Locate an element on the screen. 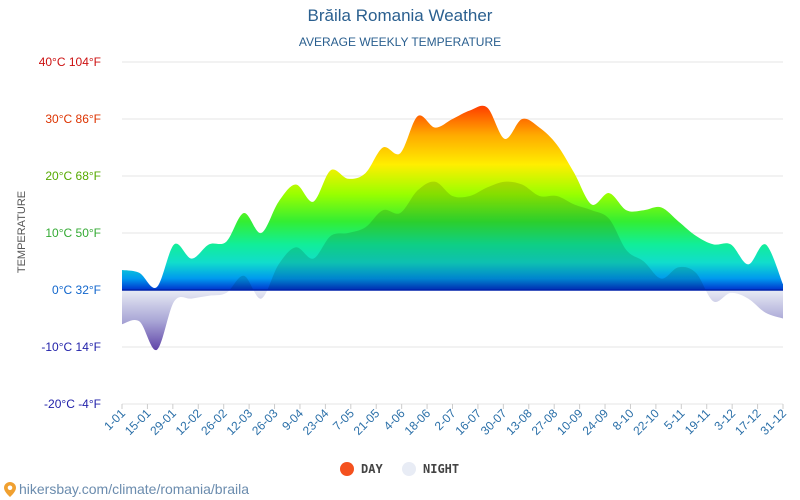 The width and height of the screenshot is (800, 500). legend-item-night: NIGHT is located at coordinates (430, 469).